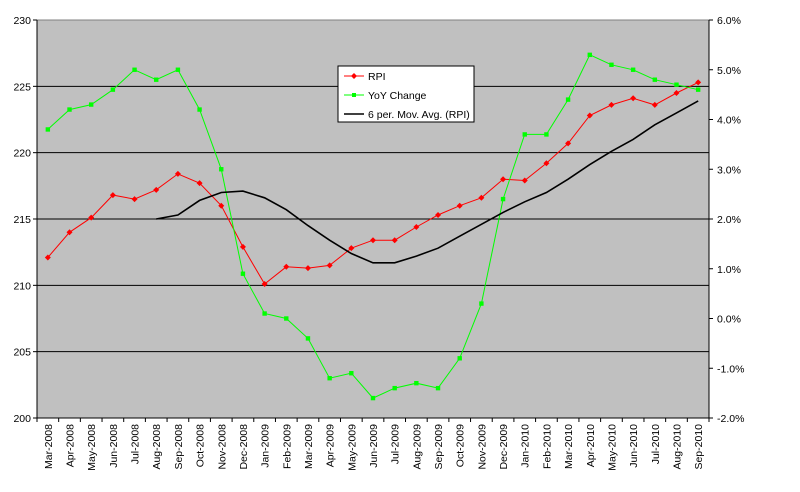  What do you see at coordinates (397, 96) in the screenshot?
I see `legend-label-yoy: YoY Change` at bounding box center [397, 96].